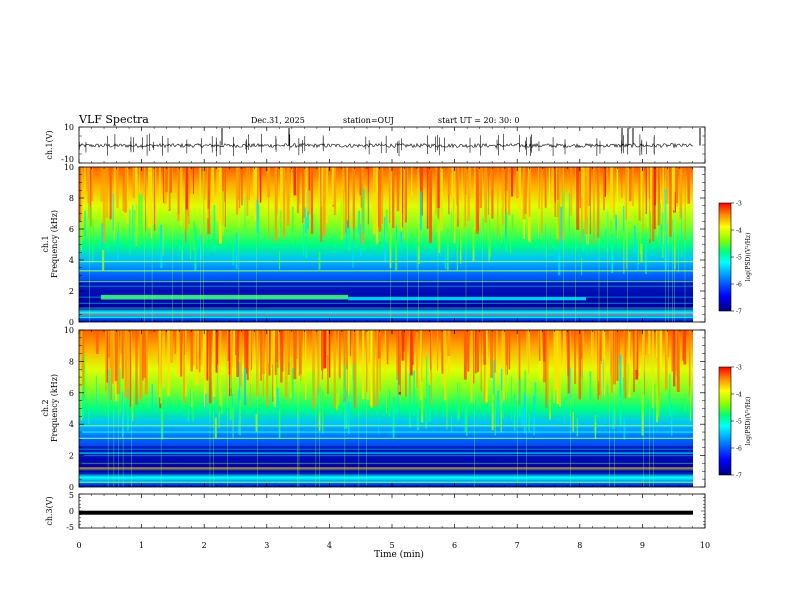 The image size is (792, 612). I want to click on x-tick-label: 6, so click(454, 545).